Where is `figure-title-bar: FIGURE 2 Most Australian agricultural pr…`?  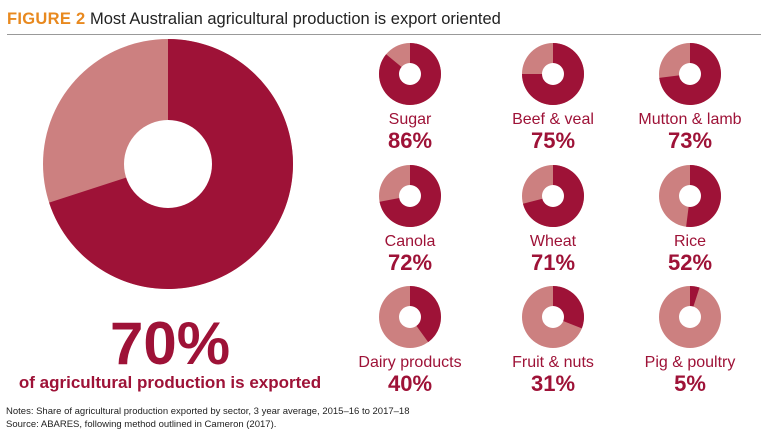 figure-title-bar: FIGURE 2 Most Australian agricultural pr… is located at coordinates (384, 20).